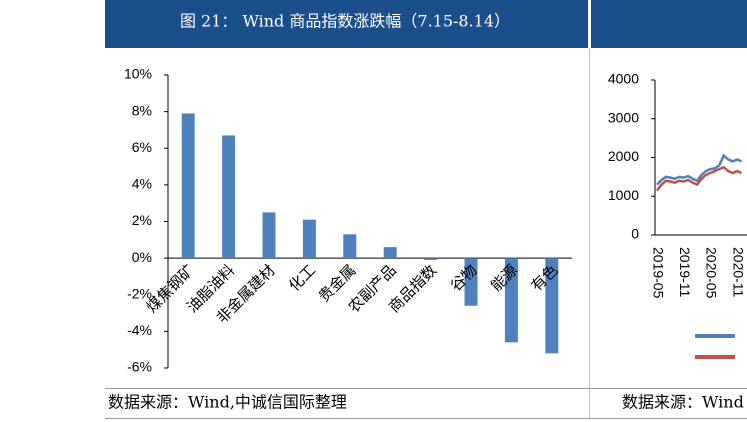 The image size is (747, 422). I want to click on y-tick-label: 1000, so click(623, 195).